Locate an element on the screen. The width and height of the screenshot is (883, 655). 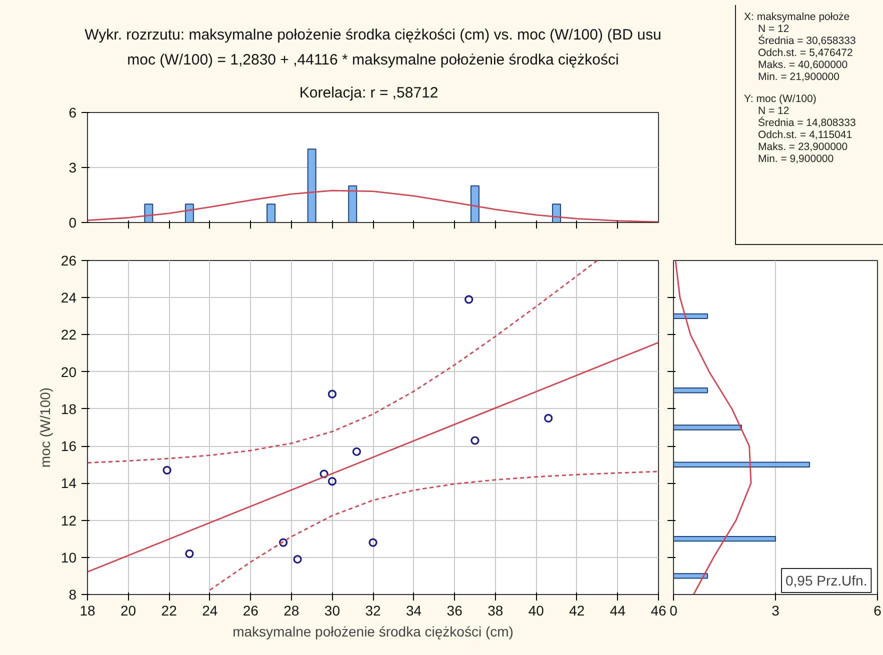
text: Min. = 9,900000 is located at coordinates (796, 159).